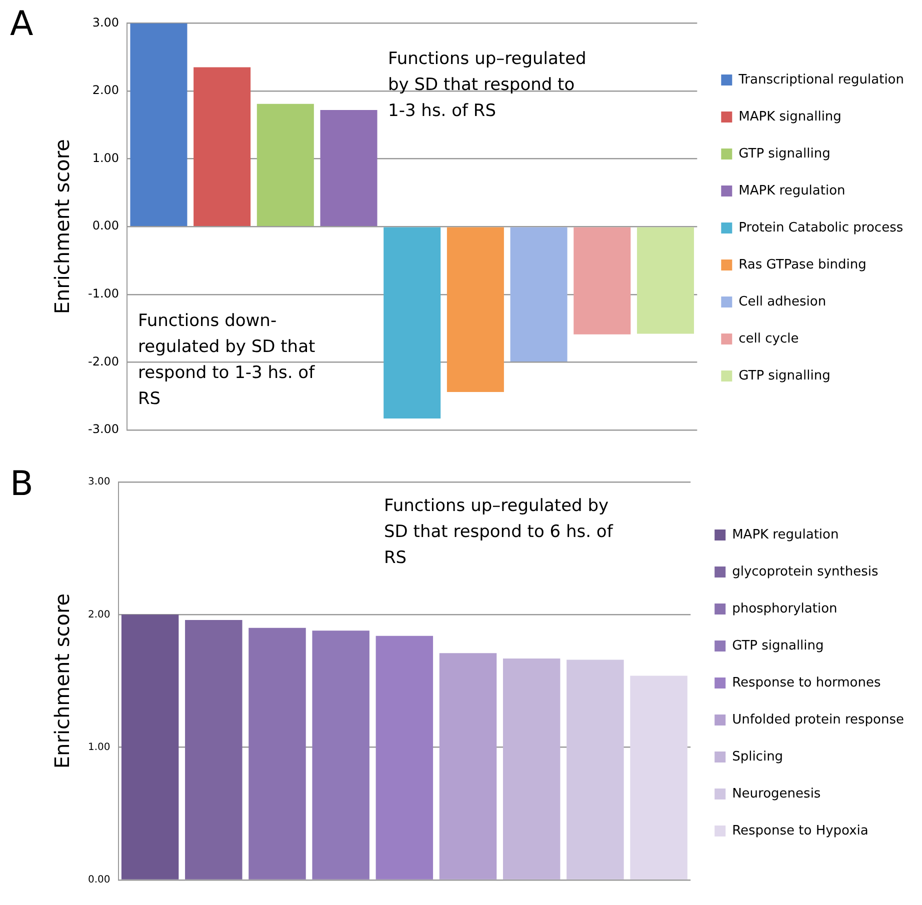 Image resolution: width=922 pixels, height=905 pixels. Describe the element at coordinates (782, 302) in the screenshot. I see `legend-label: Cell adhesion` at that location.